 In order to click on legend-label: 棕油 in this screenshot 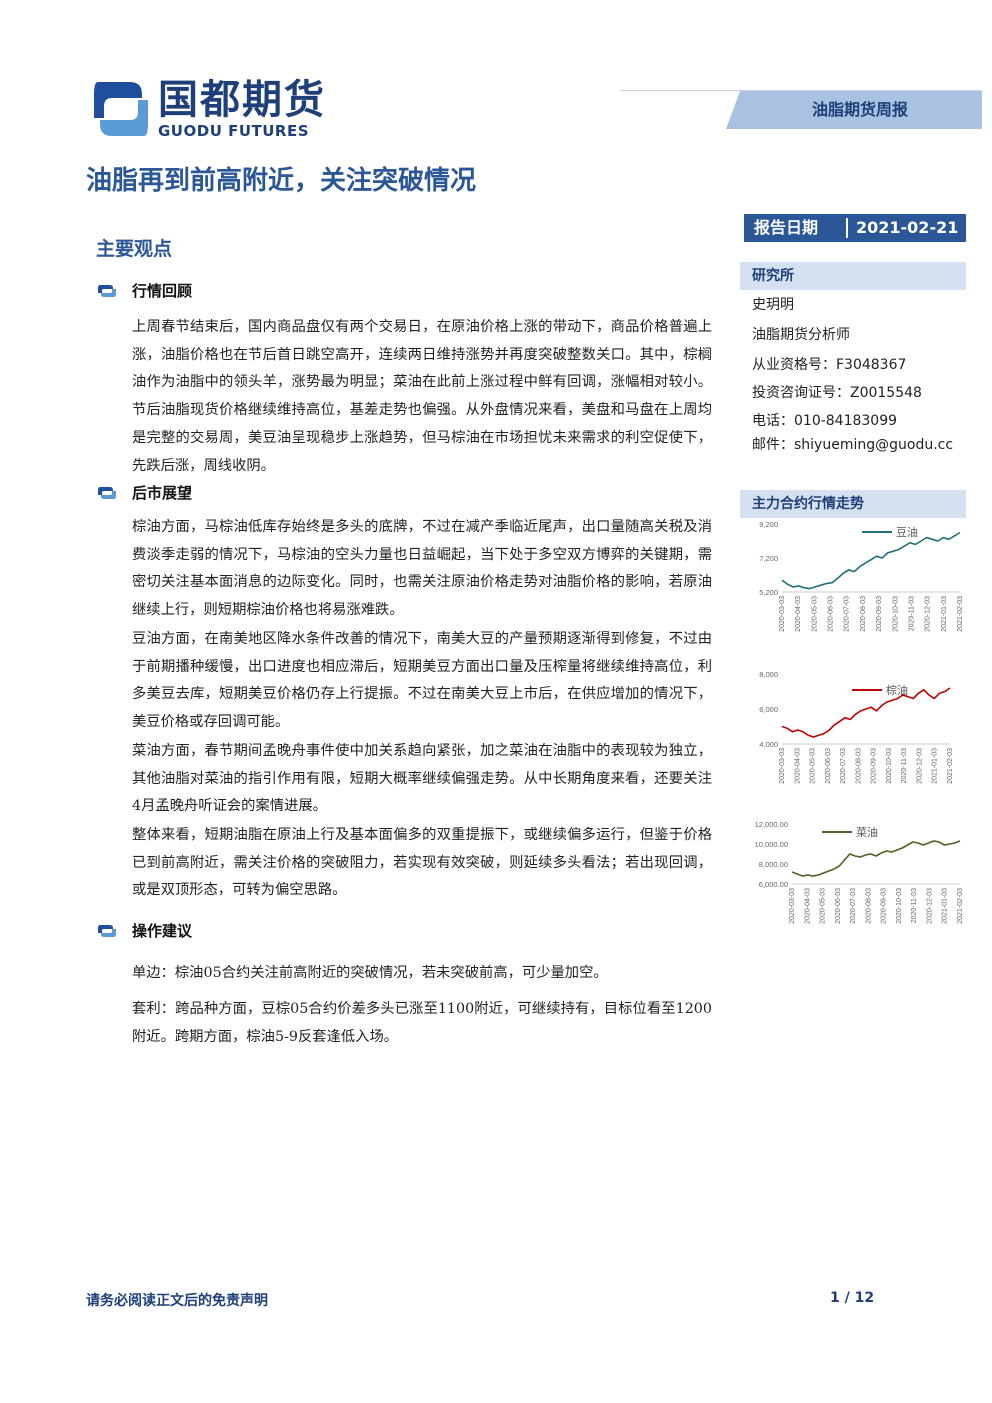, I will do `click(897, 690)`.